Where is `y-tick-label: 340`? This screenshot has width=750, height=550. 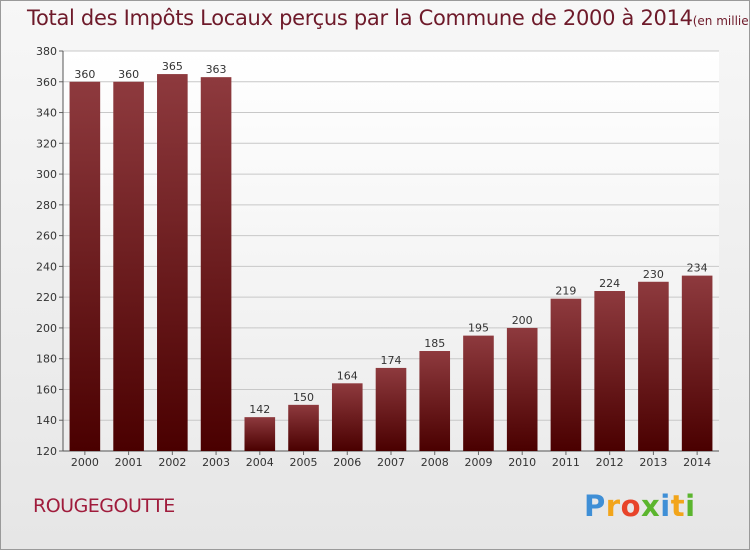
y-tick-label: 340 is located at coordinates (46, 113).